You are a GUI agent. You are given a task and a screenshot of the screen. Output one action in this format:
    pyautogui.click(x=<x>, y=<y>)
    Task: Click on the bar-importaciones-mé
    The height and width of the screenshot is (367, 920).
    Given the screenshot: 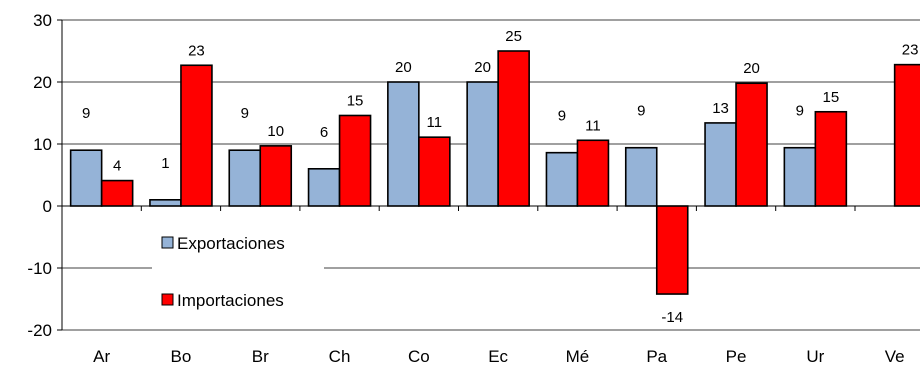 What is the action you would take?
    pyautogui.click(x=593, y=173)
    